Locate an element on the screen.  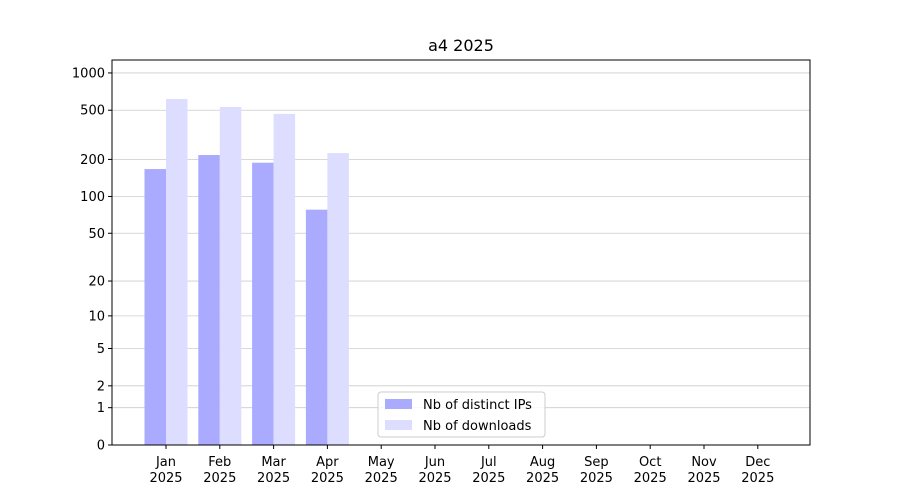
x-tick-label: Feb is located at coordinates (219, 462).